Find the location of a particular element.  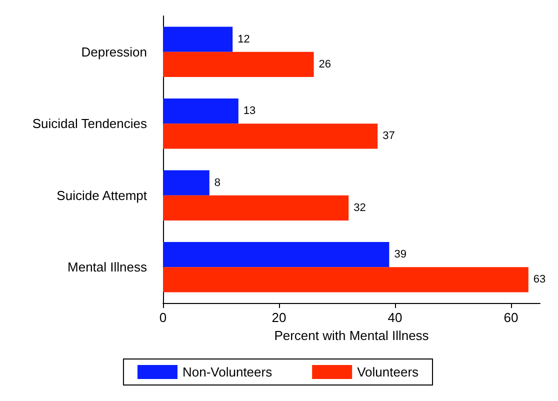

data-label: 39 is located at coordinates (400, 254).